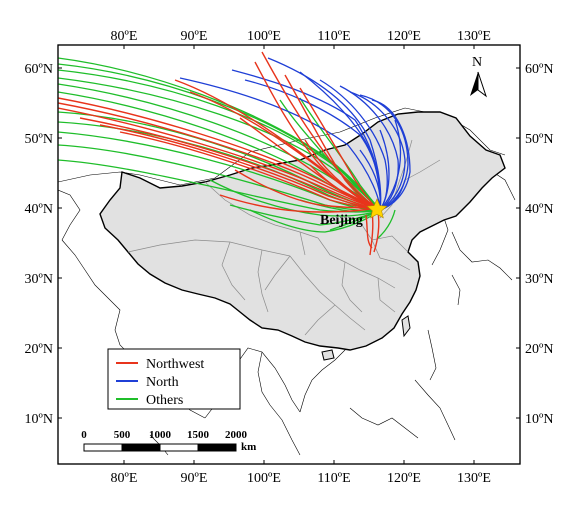 The height and width of the screenshot is (513, 581). I want to click on lon-label-bottom: 90ºE, so click(194, 478).